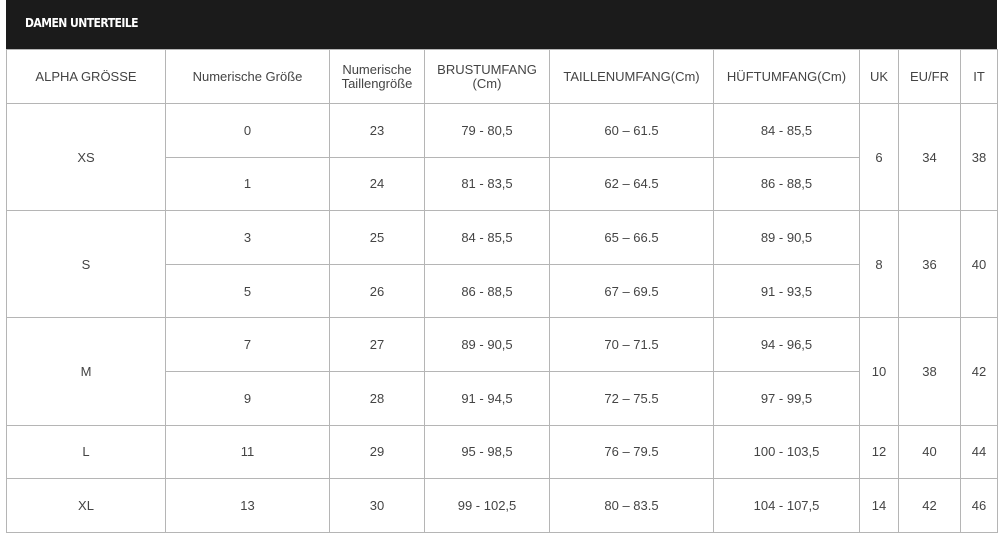 This screenshot has height=537, width=1000. What do you see at coordinates (631, 130) in the screenshot?
I see `waist-cell: 60 – 61.5` at bounding box center [631, 130].